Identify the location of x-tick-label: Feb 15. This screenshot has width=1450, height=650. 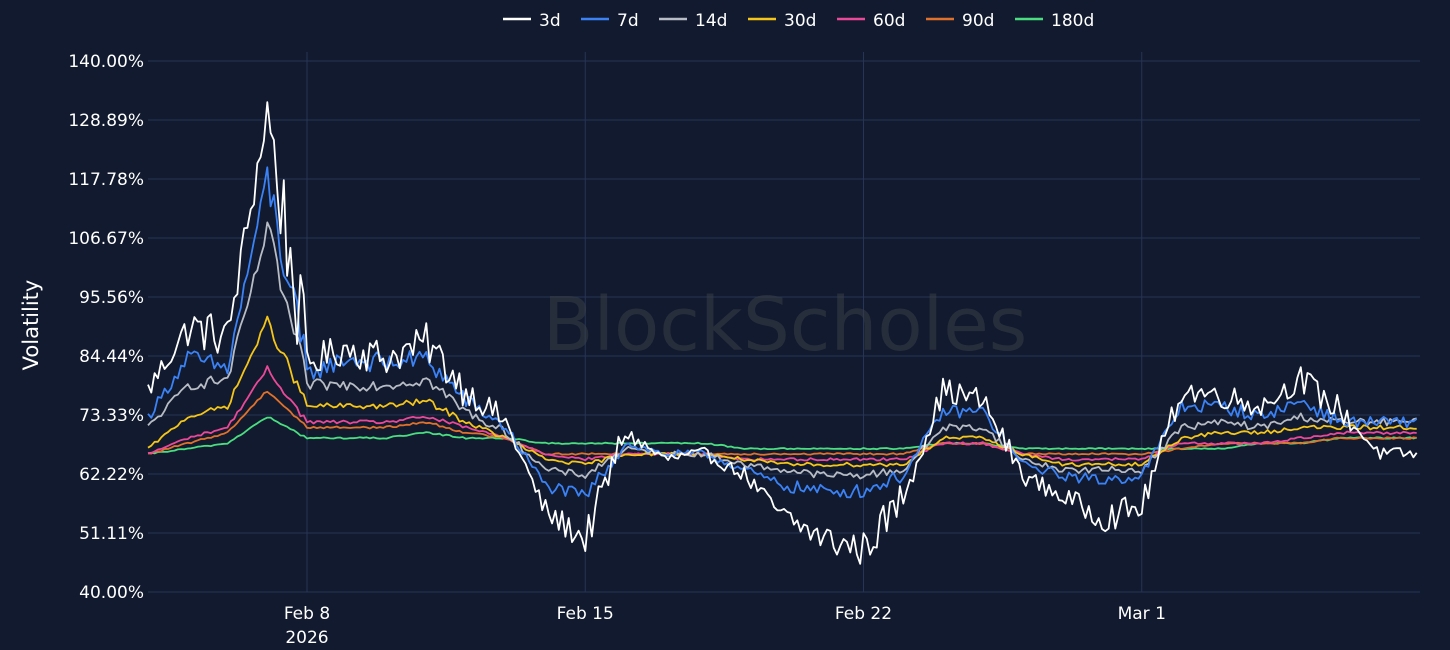
(585, 614).